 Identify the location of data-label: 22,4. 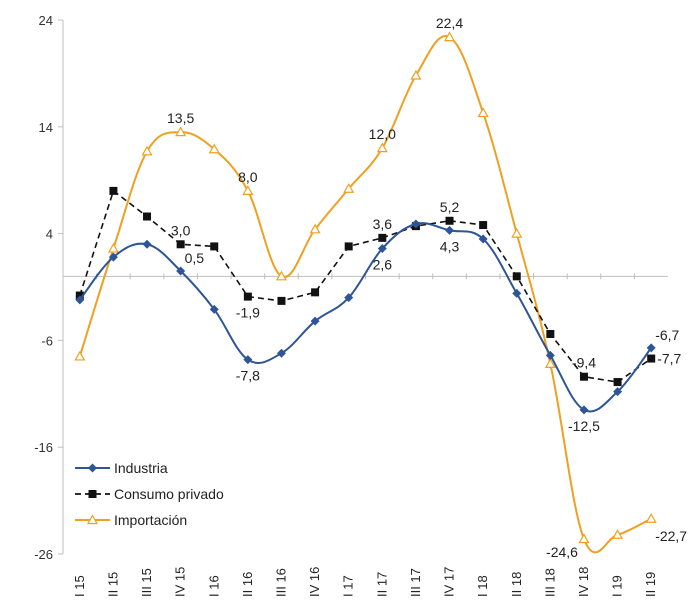
(449, 23).